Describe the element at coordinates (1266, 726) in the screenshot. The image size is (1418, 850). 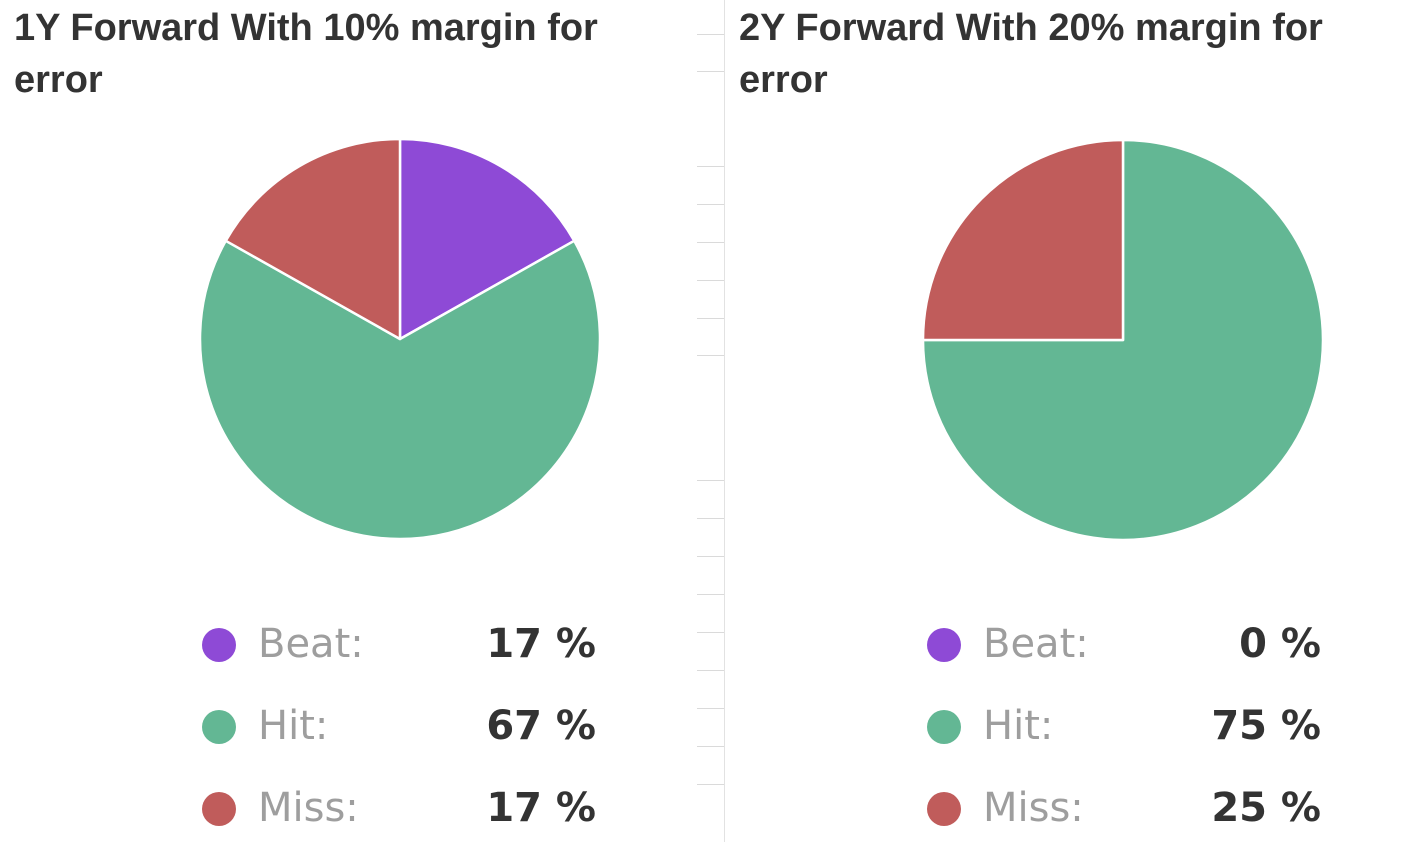
I see `legend-value: 75 %` at that location.